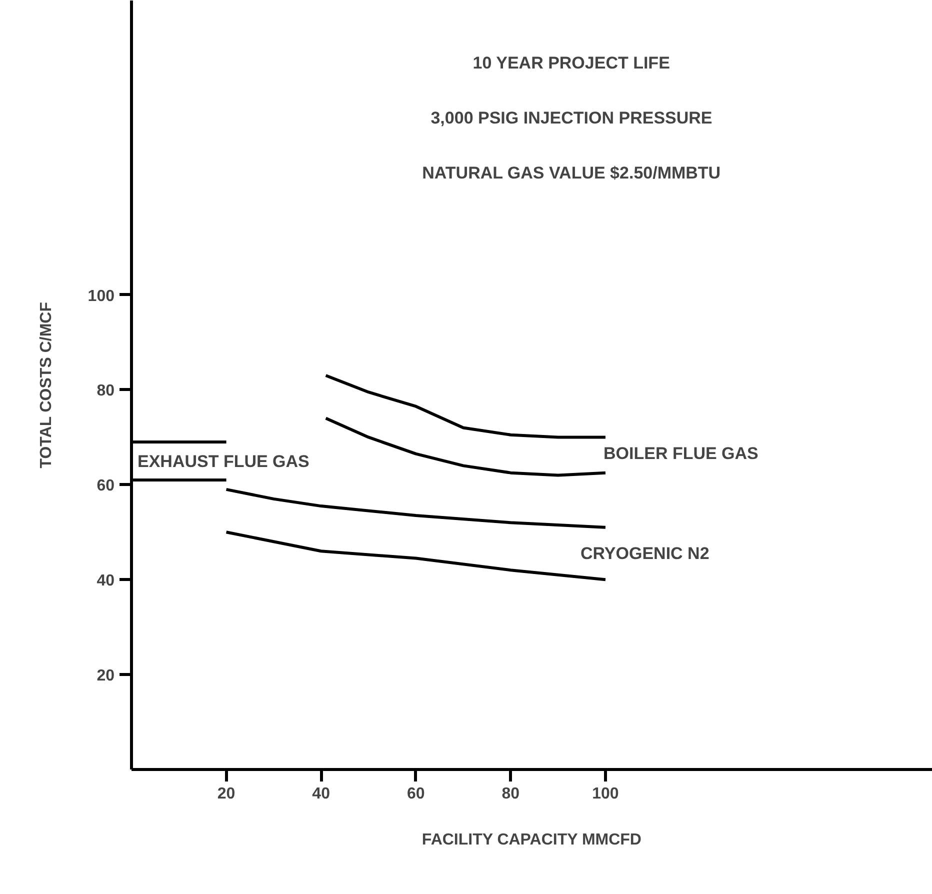 The height and width of the screenshot is (894, 932). Describe the element at coordinates (101, 296) in the screenshot. I see `y-tick-label: 100` at that location.